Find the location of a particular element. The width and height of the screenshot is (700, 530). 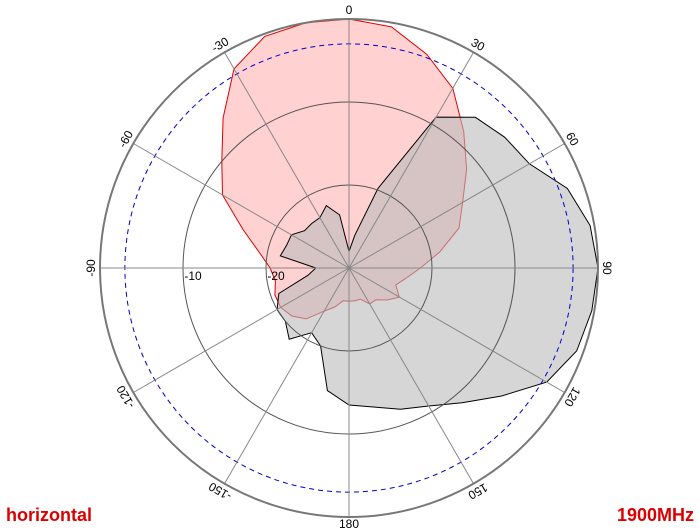

theta-tick-label: 60 is located at coordinates (572, 139).